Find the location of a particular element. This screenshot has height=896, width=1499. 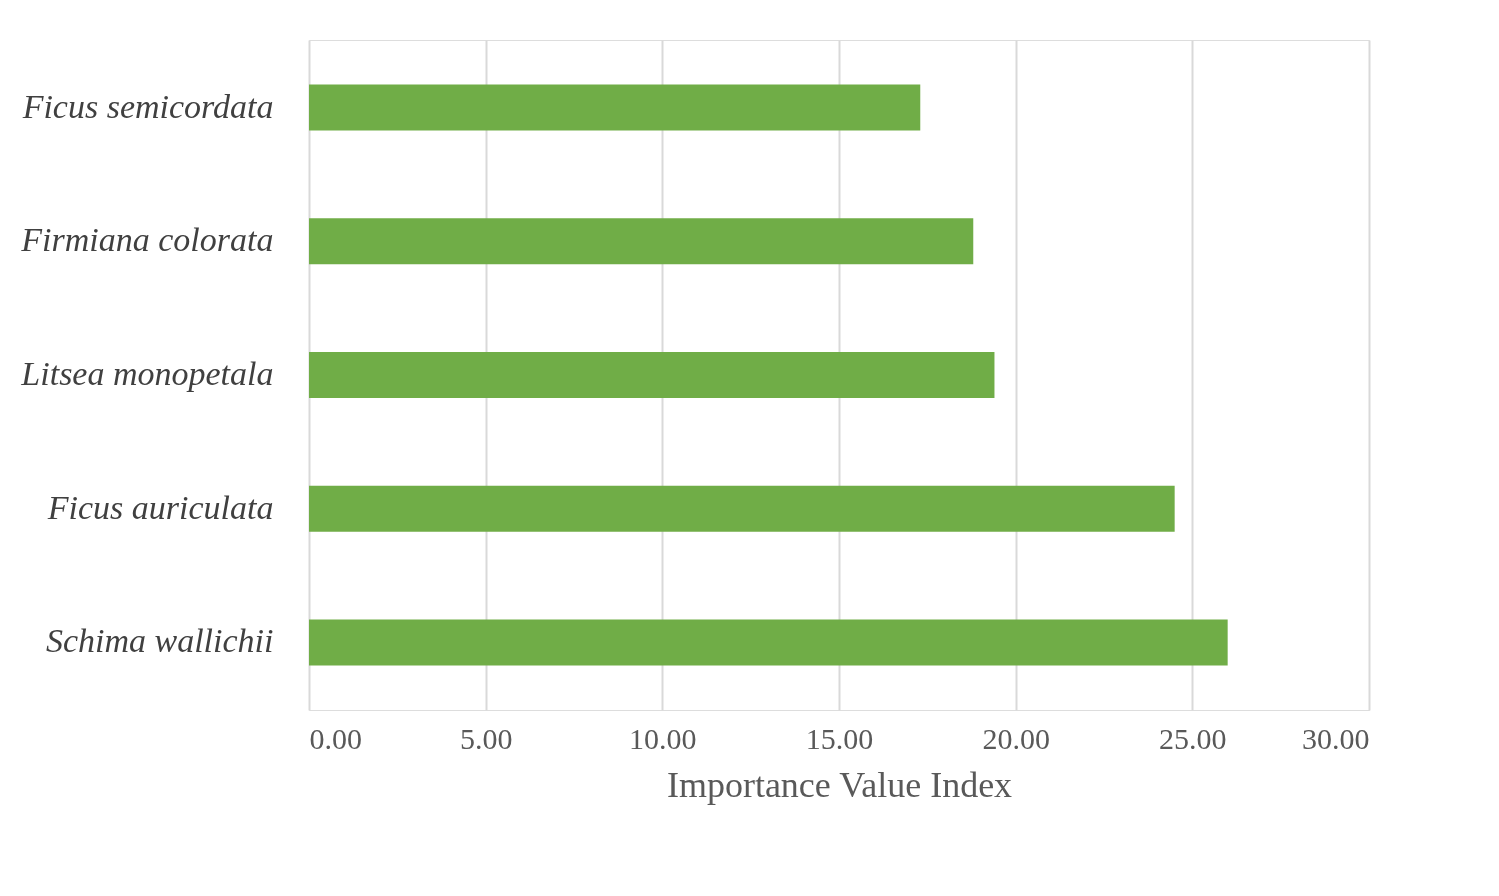

y-tick-label: Litsea monopetala is located at coordinates (147, 373).